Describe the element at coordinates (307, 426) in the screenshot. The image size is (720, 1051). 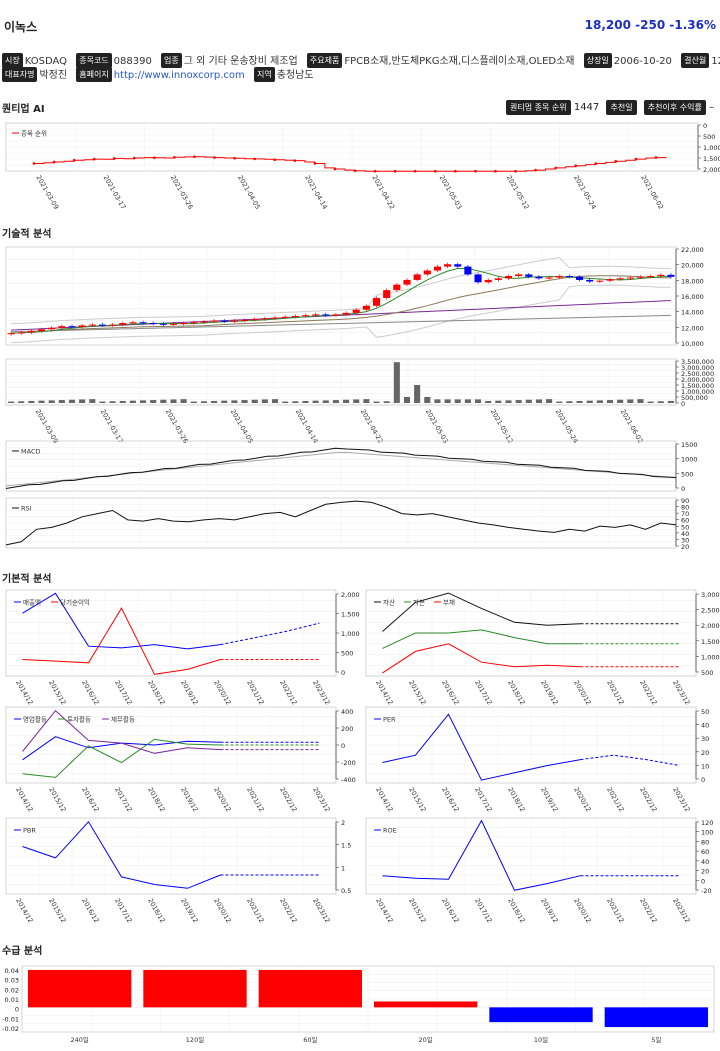
I see `volume-xtick-label: 2021-04-14` at that location.